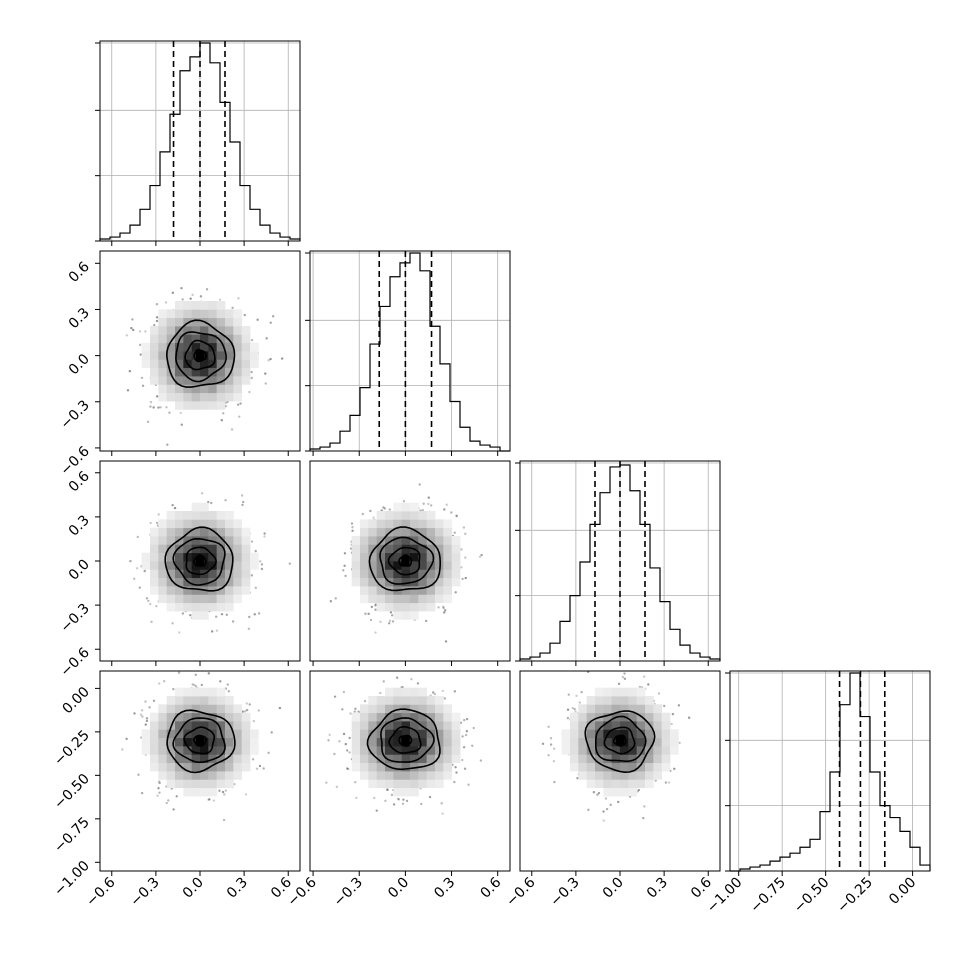 The image size is (970, 970). I want to click on panel-frame, so click(410, 771).